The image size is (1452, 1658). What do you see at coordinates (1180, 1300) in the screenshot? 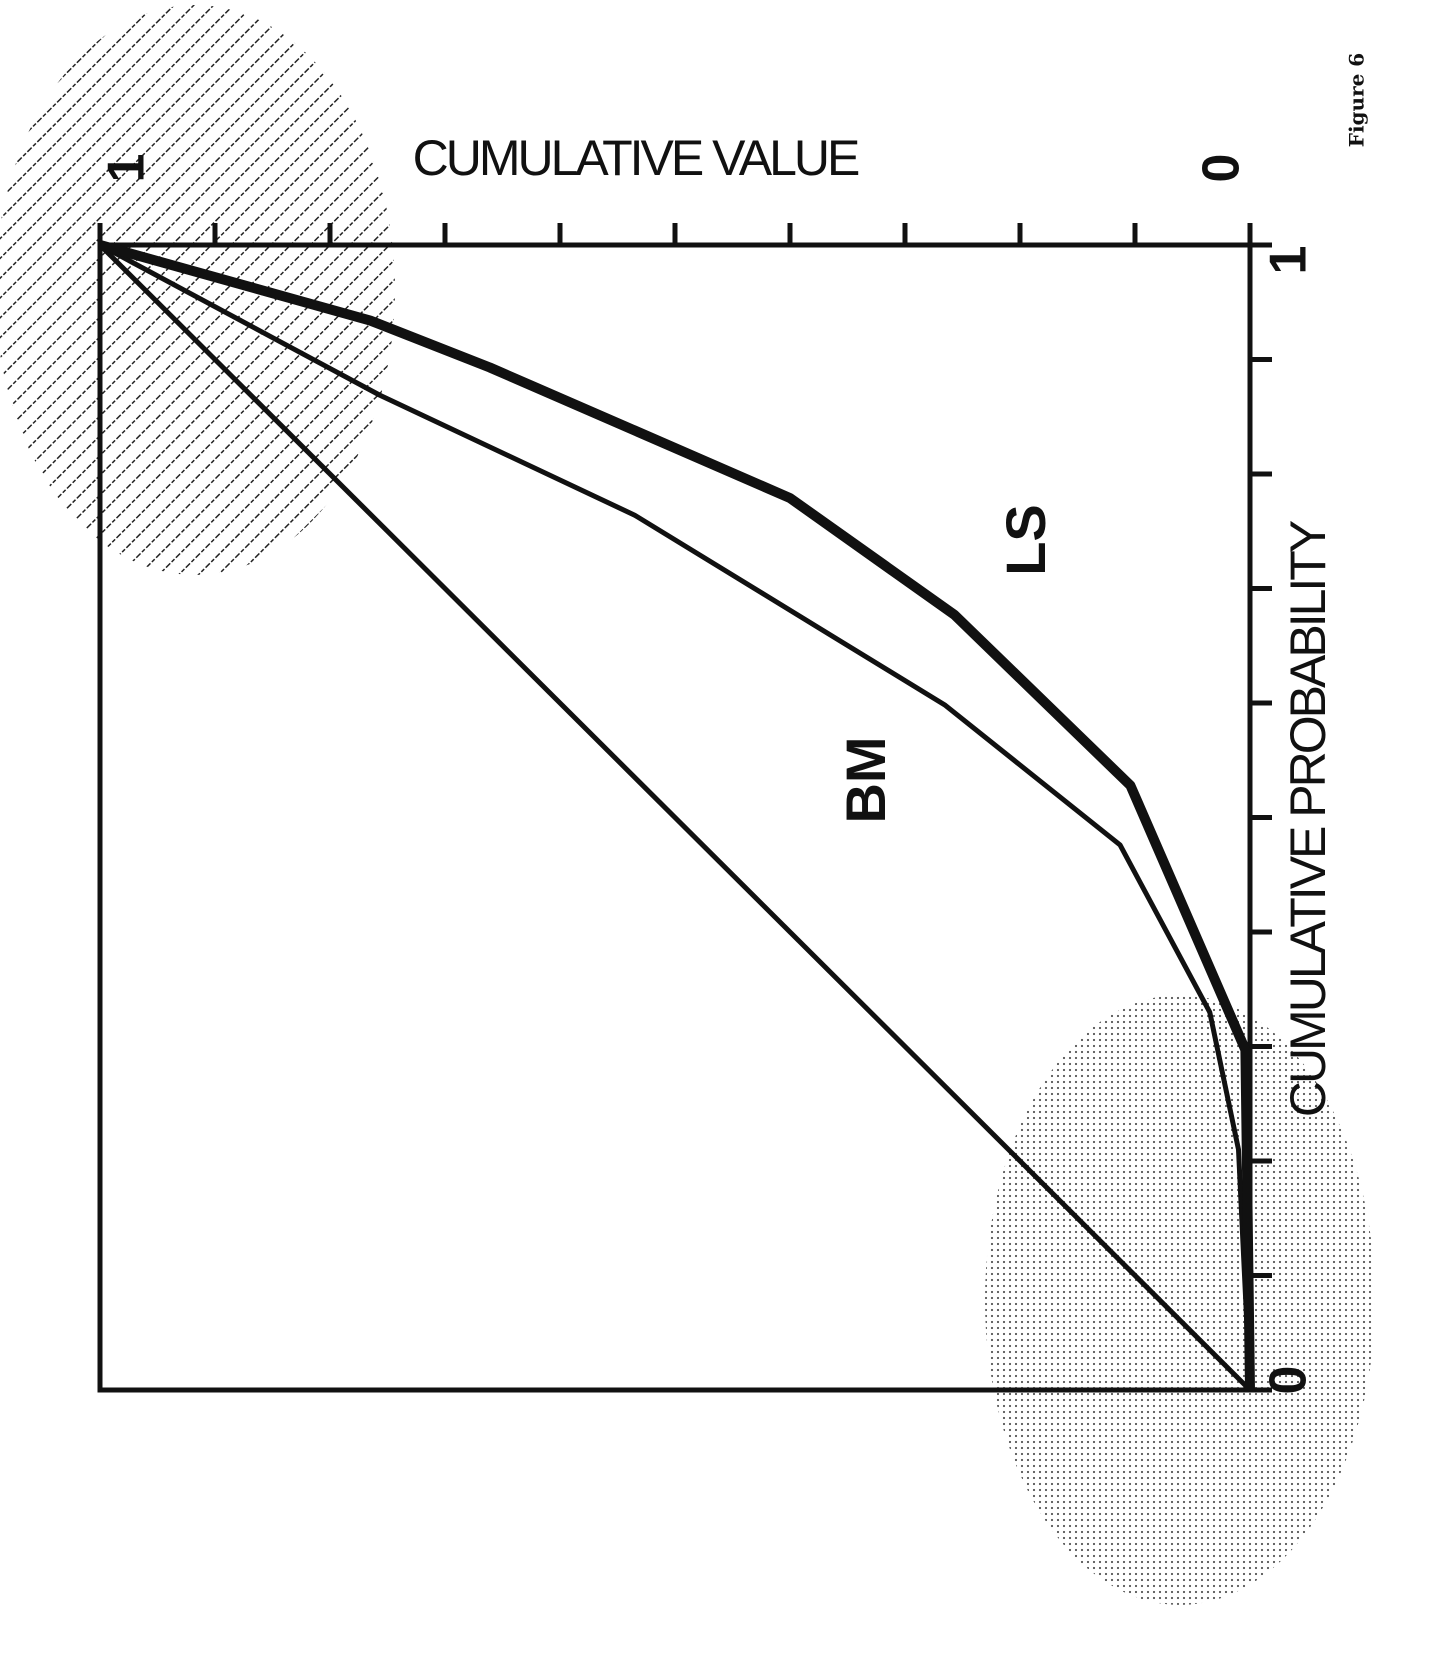
I see `dotted-region` at bounding box center [1180, 1300].